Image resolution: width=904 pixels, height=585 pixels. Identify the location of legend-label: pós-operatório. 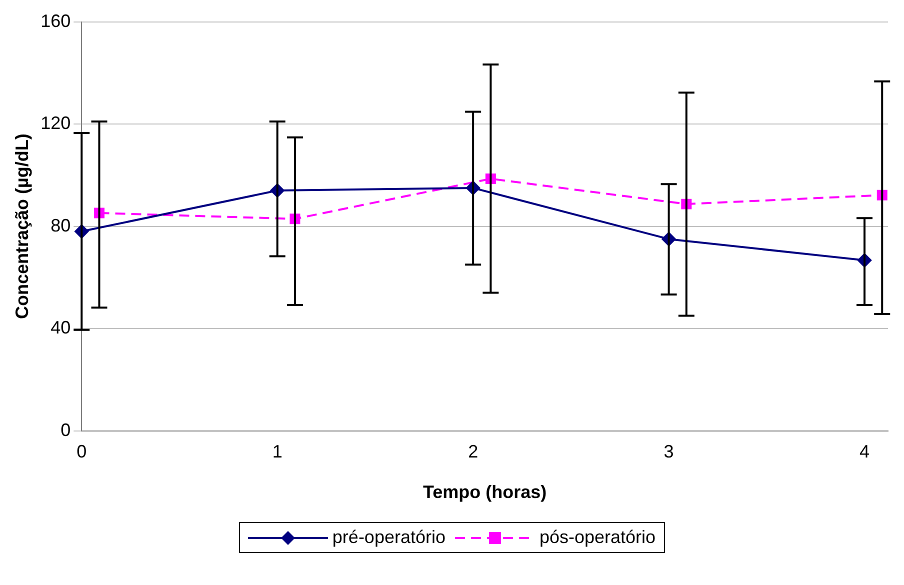
(597, 537).